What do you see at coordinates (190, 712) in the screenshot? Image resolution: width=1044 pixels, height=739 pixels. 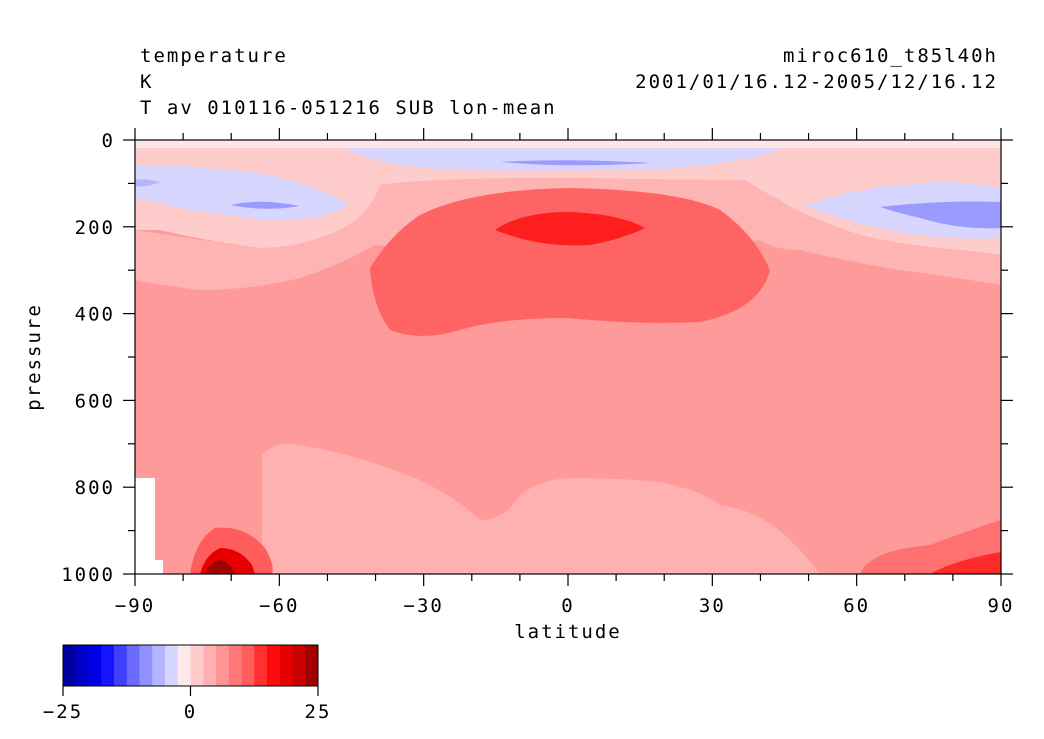 I see `colorbar-tick-label: 0` at bounding box center [190, 712].